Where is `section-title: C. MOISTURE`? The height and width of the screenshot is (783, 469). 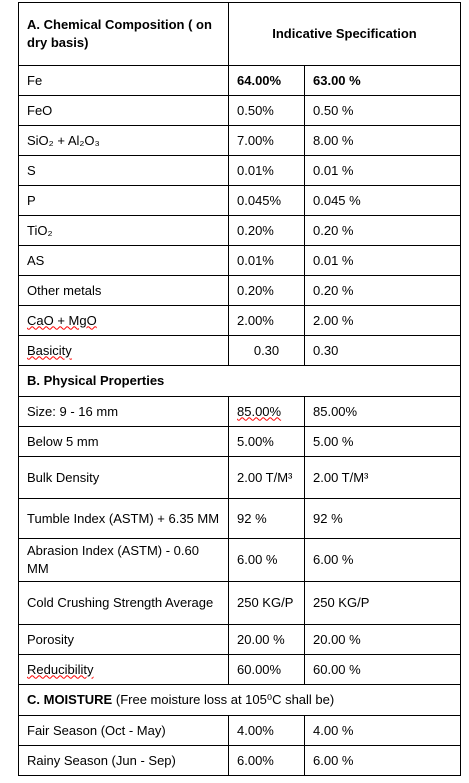 section-title: C. MOISTURE is located at coordinates (70, 699).